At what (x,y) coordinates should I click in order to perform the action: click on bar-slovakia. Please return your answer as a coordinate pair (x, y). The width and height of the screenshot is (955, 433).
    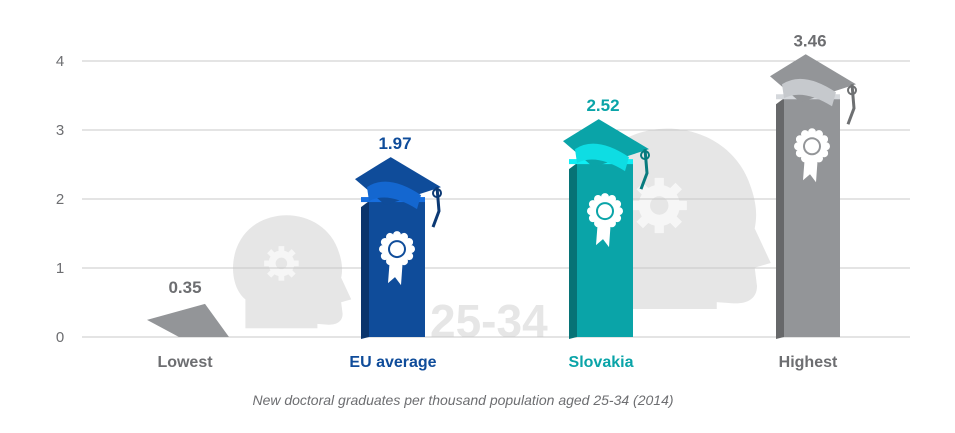
    Looking at the image, I should click on (606, 229).